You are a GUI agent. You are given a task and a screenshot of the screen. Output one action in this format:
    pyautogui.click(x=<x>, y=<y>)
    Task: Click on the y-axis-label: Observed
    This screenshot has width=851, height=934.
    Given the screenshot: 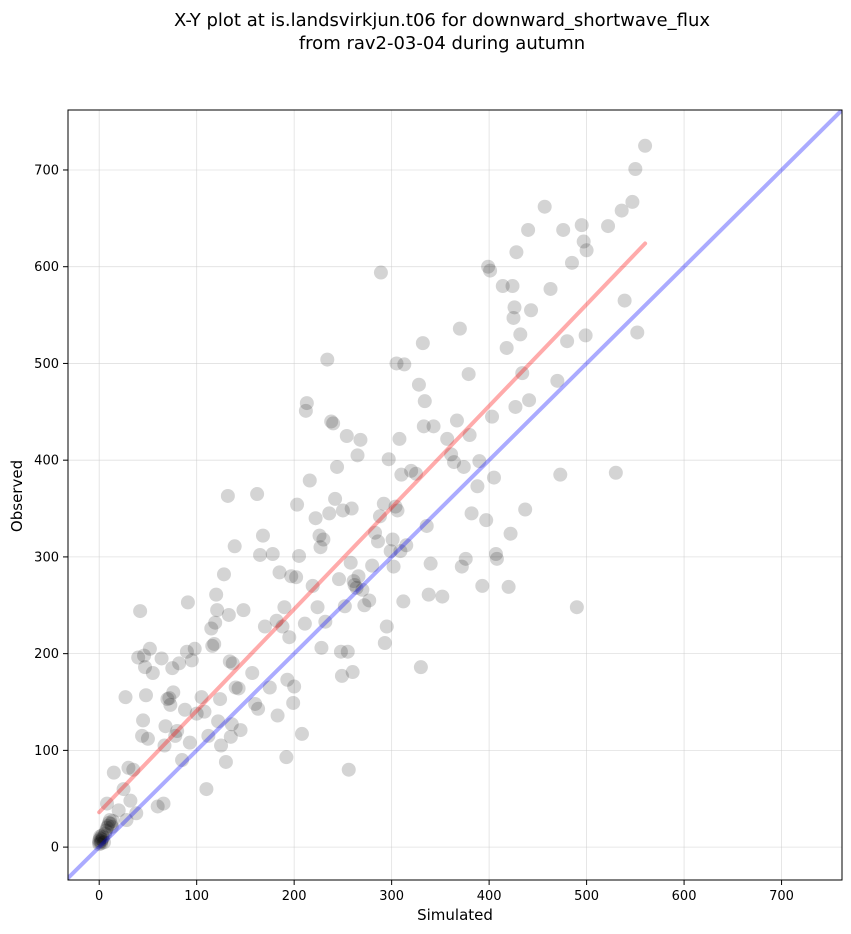 What is the action you would take?
    pyautogui.click(x=17, y=496)
    